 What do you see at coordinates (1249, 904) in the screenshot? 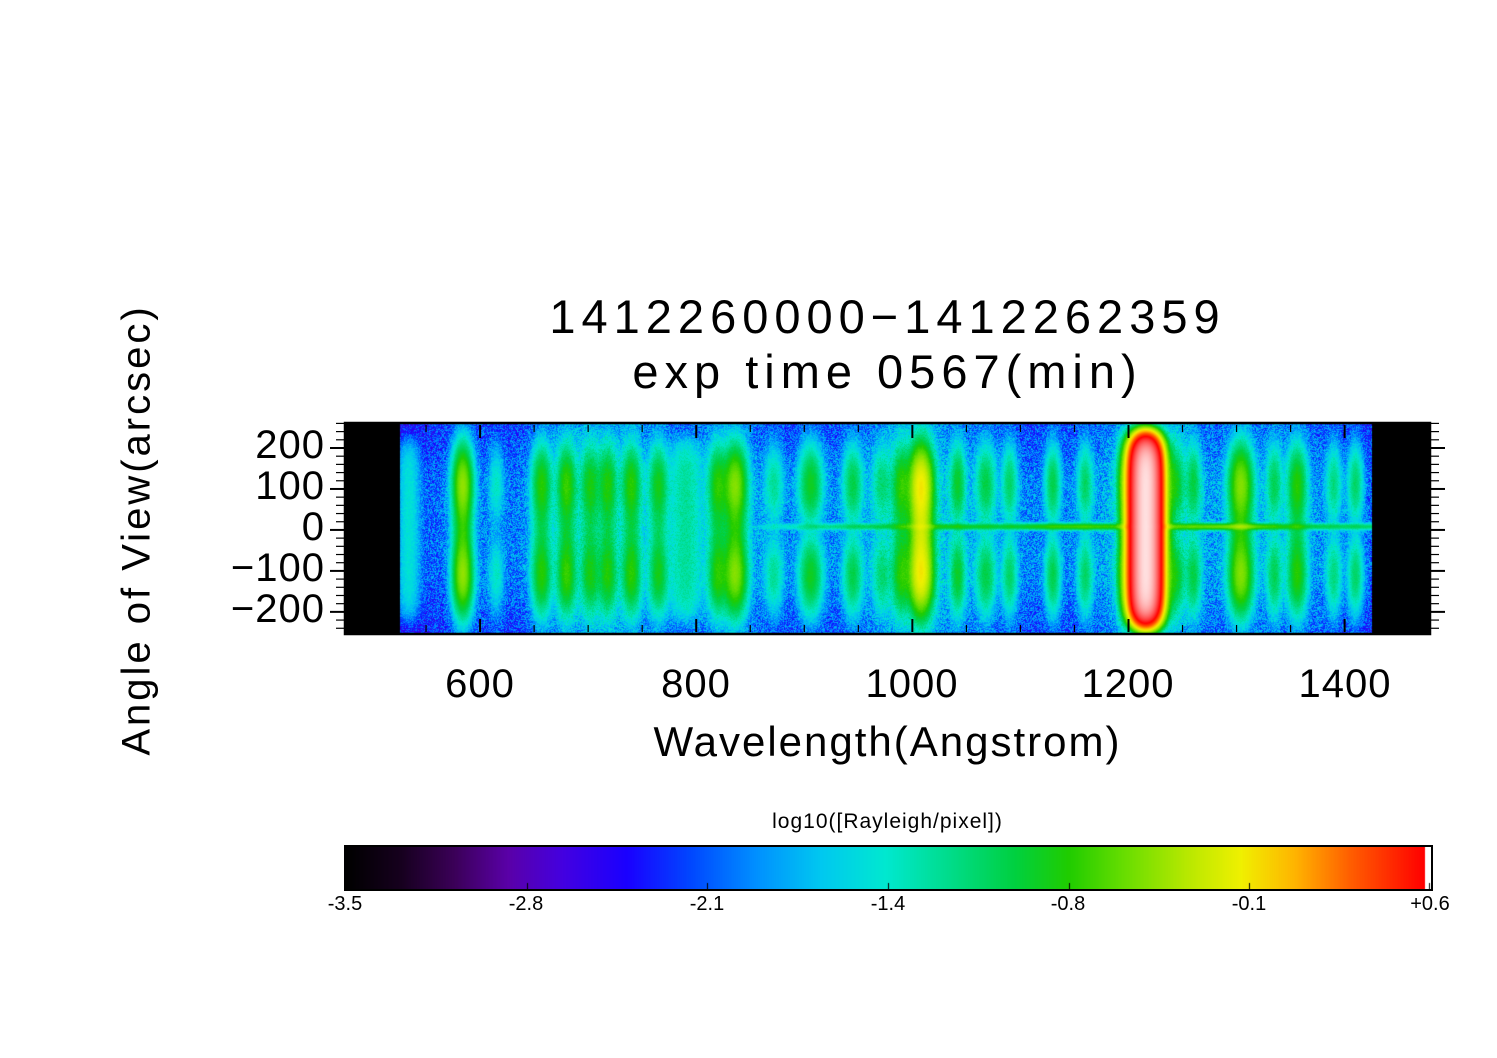
I see `colorbar-tick-label: -0.1` at bounding box center [1249, 904].